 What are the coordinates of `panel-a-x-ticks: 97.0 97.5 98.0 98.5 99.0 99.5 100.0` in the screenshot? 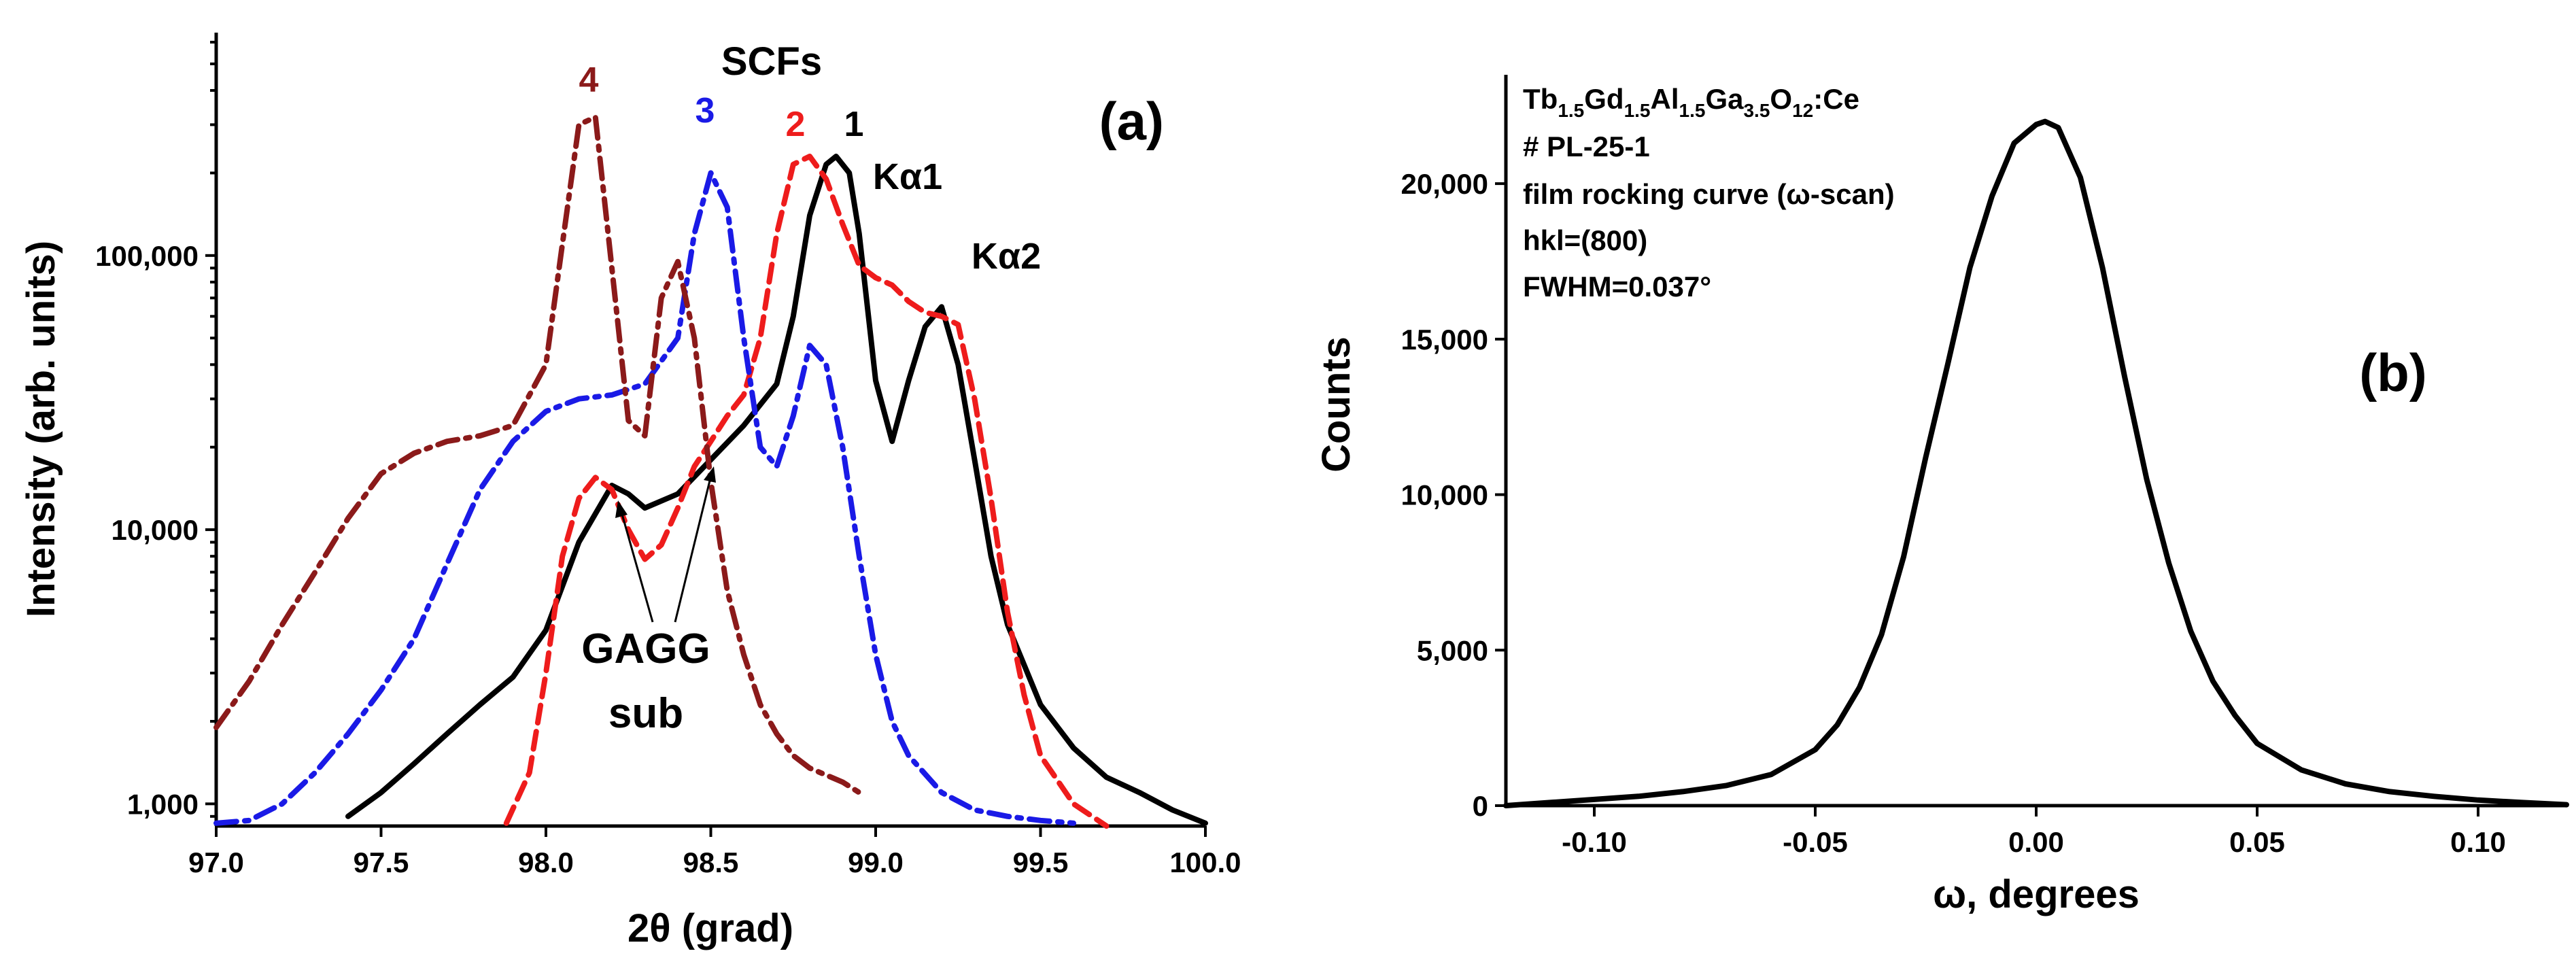 It's located at (714, 852).